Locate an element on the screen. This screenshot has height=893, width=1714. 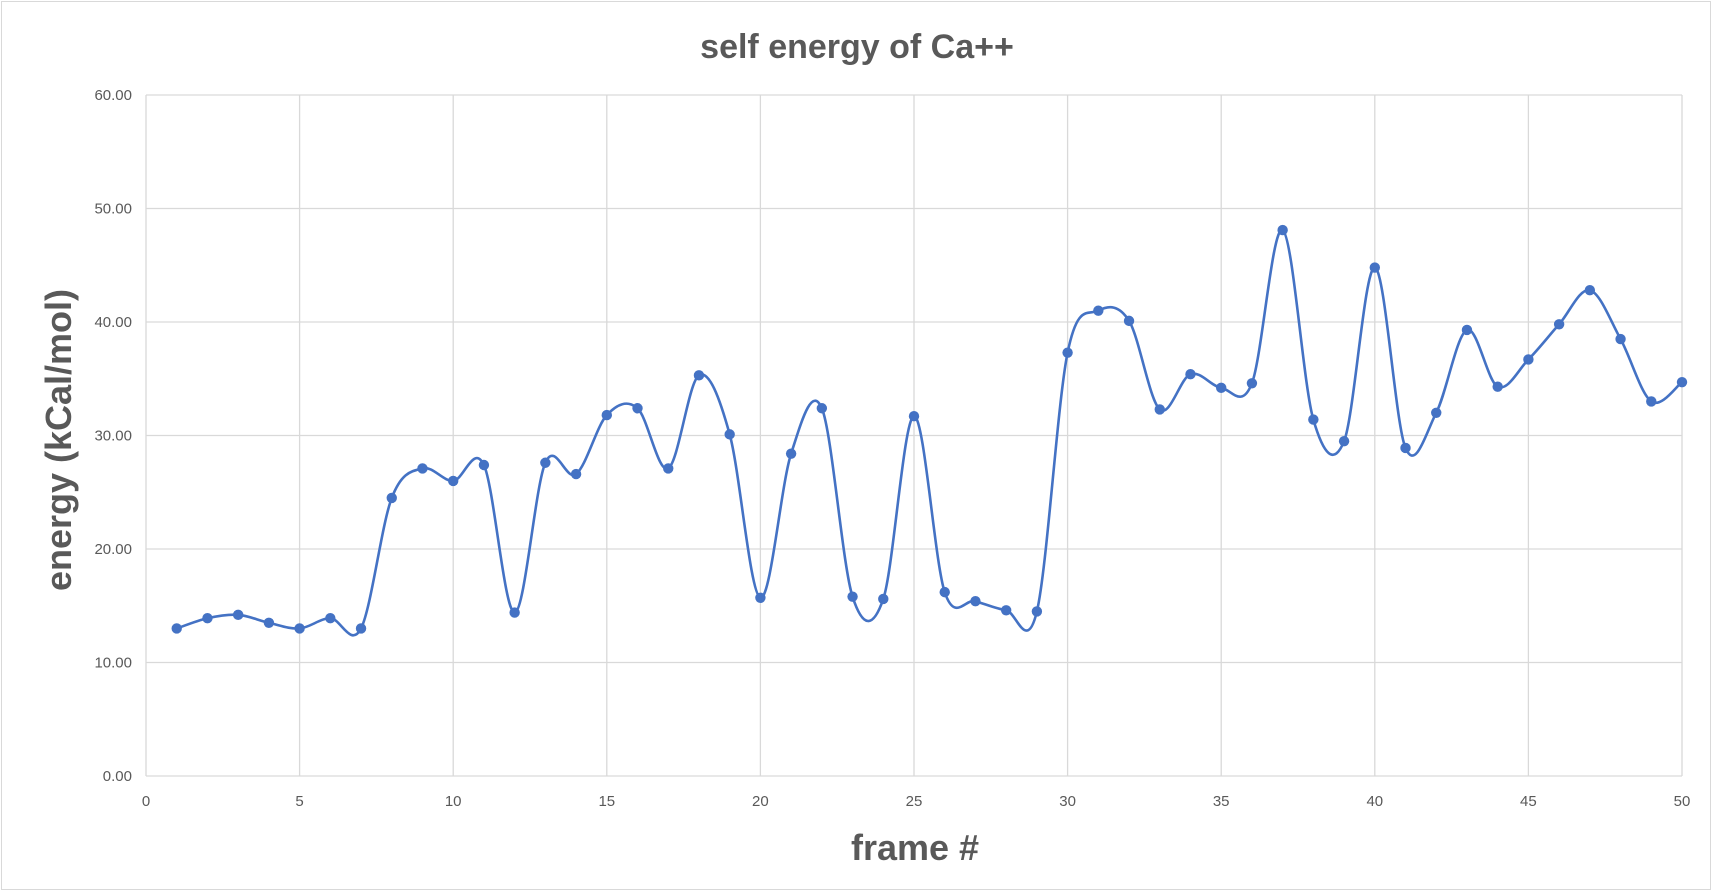
x-tick-label: 15 is located at coordinates (606, 801).